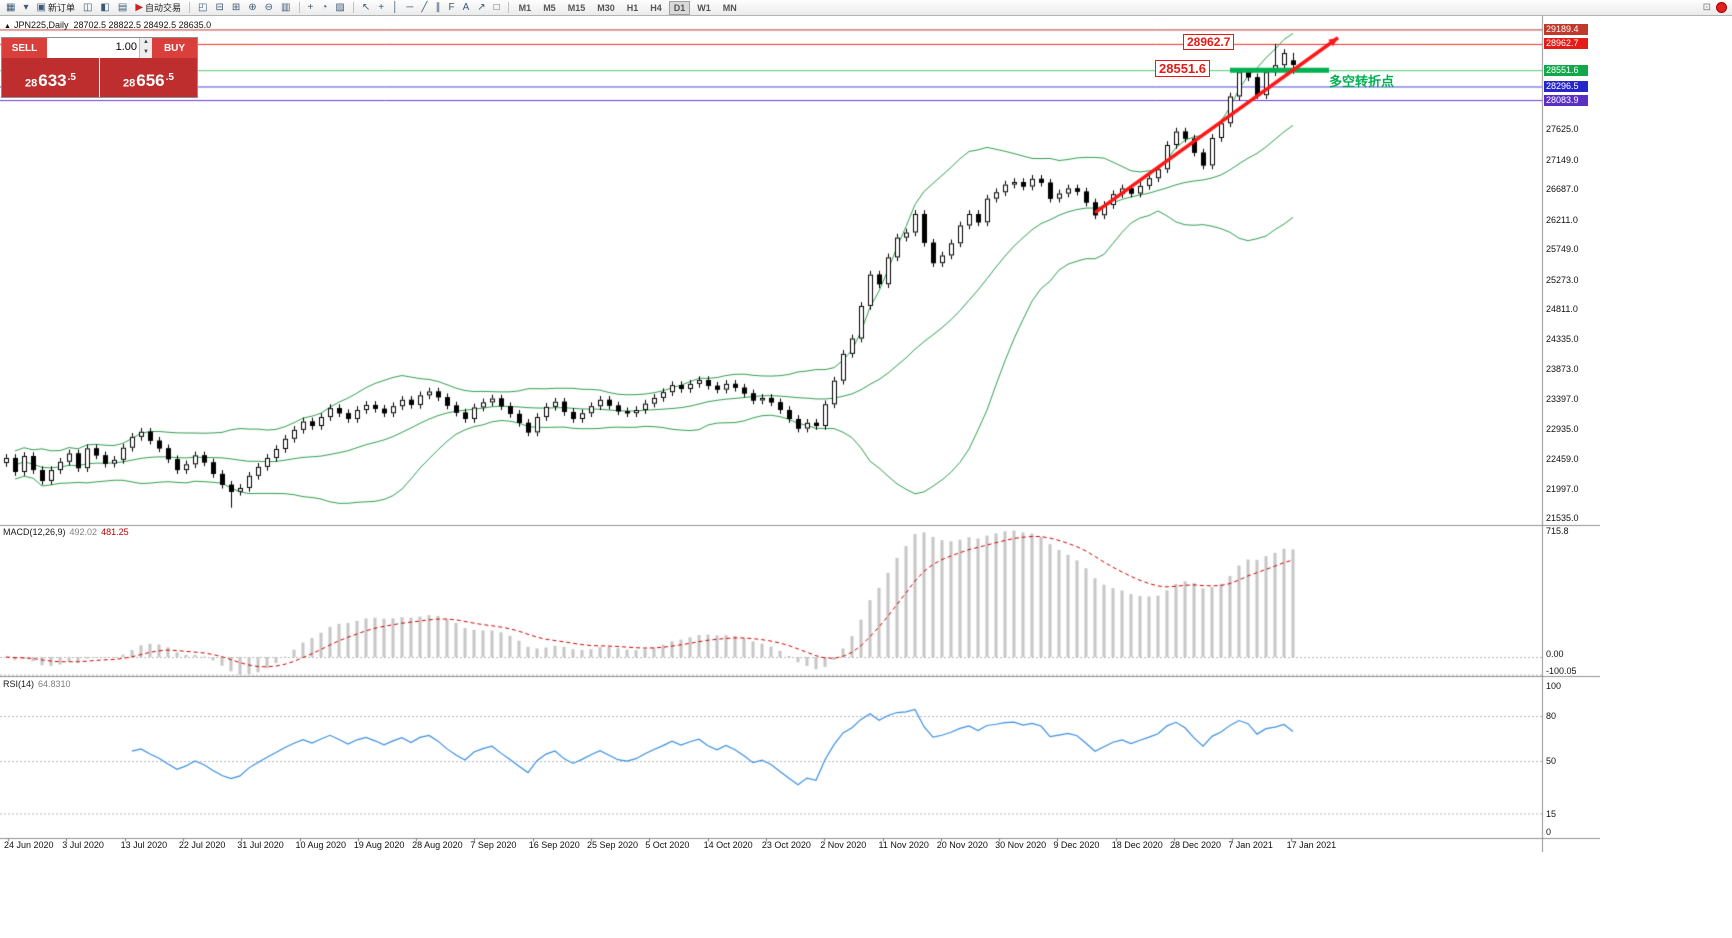  Describe the element at coordinates (1209, 42) in the screenshot. I see `price-callout-resistance: 28962.7` at that location.